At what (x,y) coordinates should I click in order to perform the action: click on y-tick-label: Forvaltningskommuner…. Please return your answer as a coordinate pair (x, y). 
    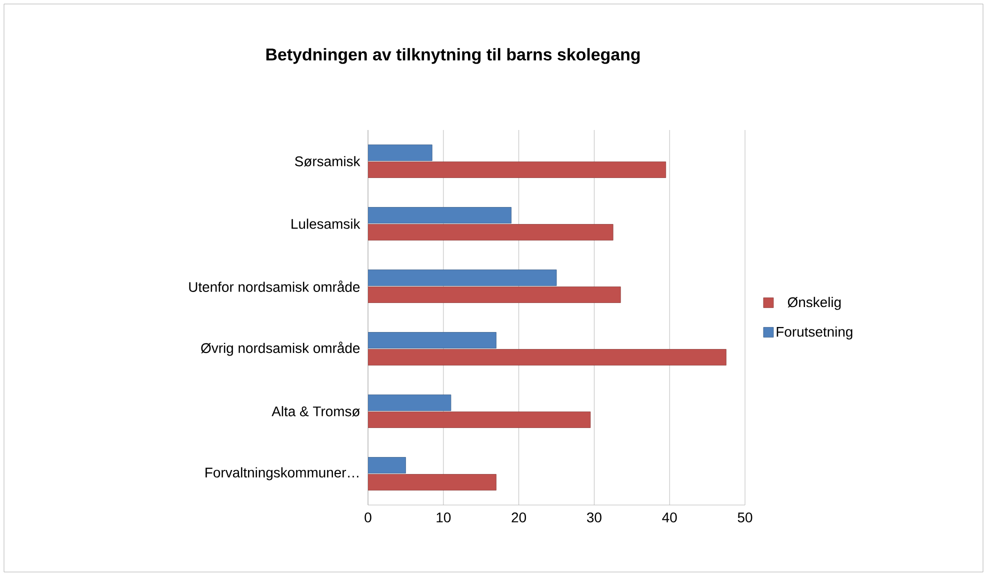
    Looking at the image, I should click on (282, 473).